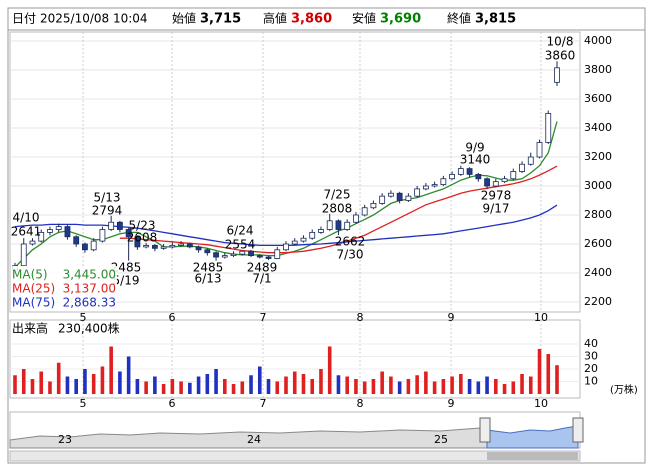 This screenshot has height=470, width=653. What do you see at coordinates (496, 209) in the screenshot?
I see `annotation-date: 9/17` at bounding box center [496, 209].